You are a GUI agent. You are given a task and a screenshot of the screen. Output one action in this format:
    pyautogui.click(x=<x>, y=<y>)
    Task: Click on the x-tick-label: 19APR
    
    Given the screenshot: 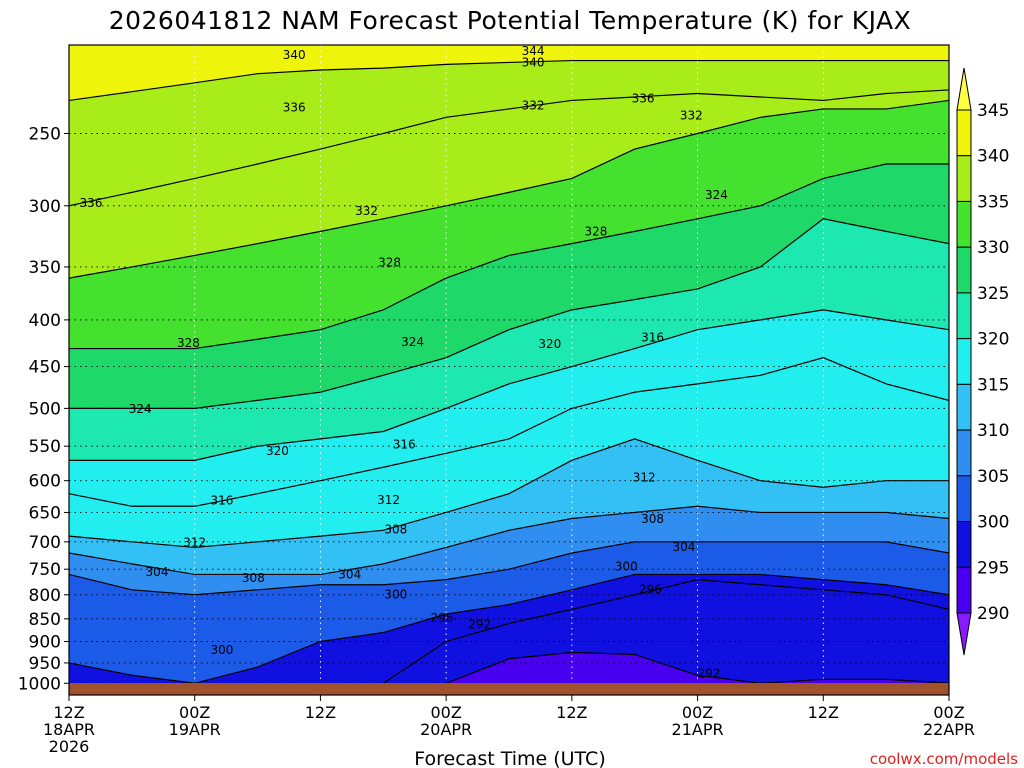 What is the action you would take?
    pyautogui.click(x=195, y=729)
    